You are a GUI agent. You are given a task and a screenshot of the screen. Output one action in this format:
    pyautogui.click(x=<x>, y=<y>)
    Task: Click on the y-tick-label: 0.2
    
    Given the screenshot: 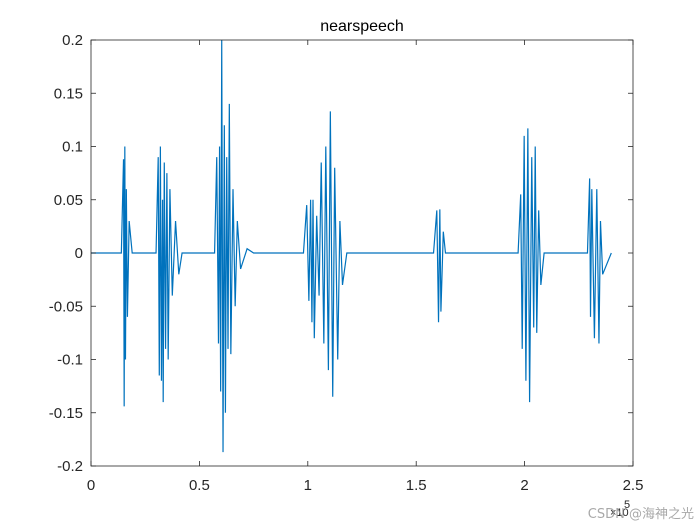 What is the action you would take?
    pyautogui.click(x=72, y=40)
    